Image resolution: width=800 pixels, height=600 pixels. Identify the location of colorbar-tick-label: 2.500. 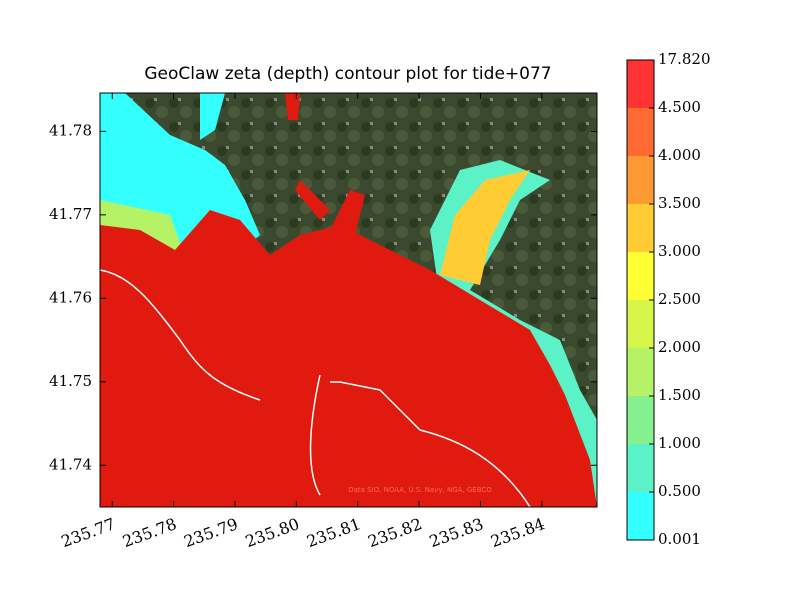
(679, 299).